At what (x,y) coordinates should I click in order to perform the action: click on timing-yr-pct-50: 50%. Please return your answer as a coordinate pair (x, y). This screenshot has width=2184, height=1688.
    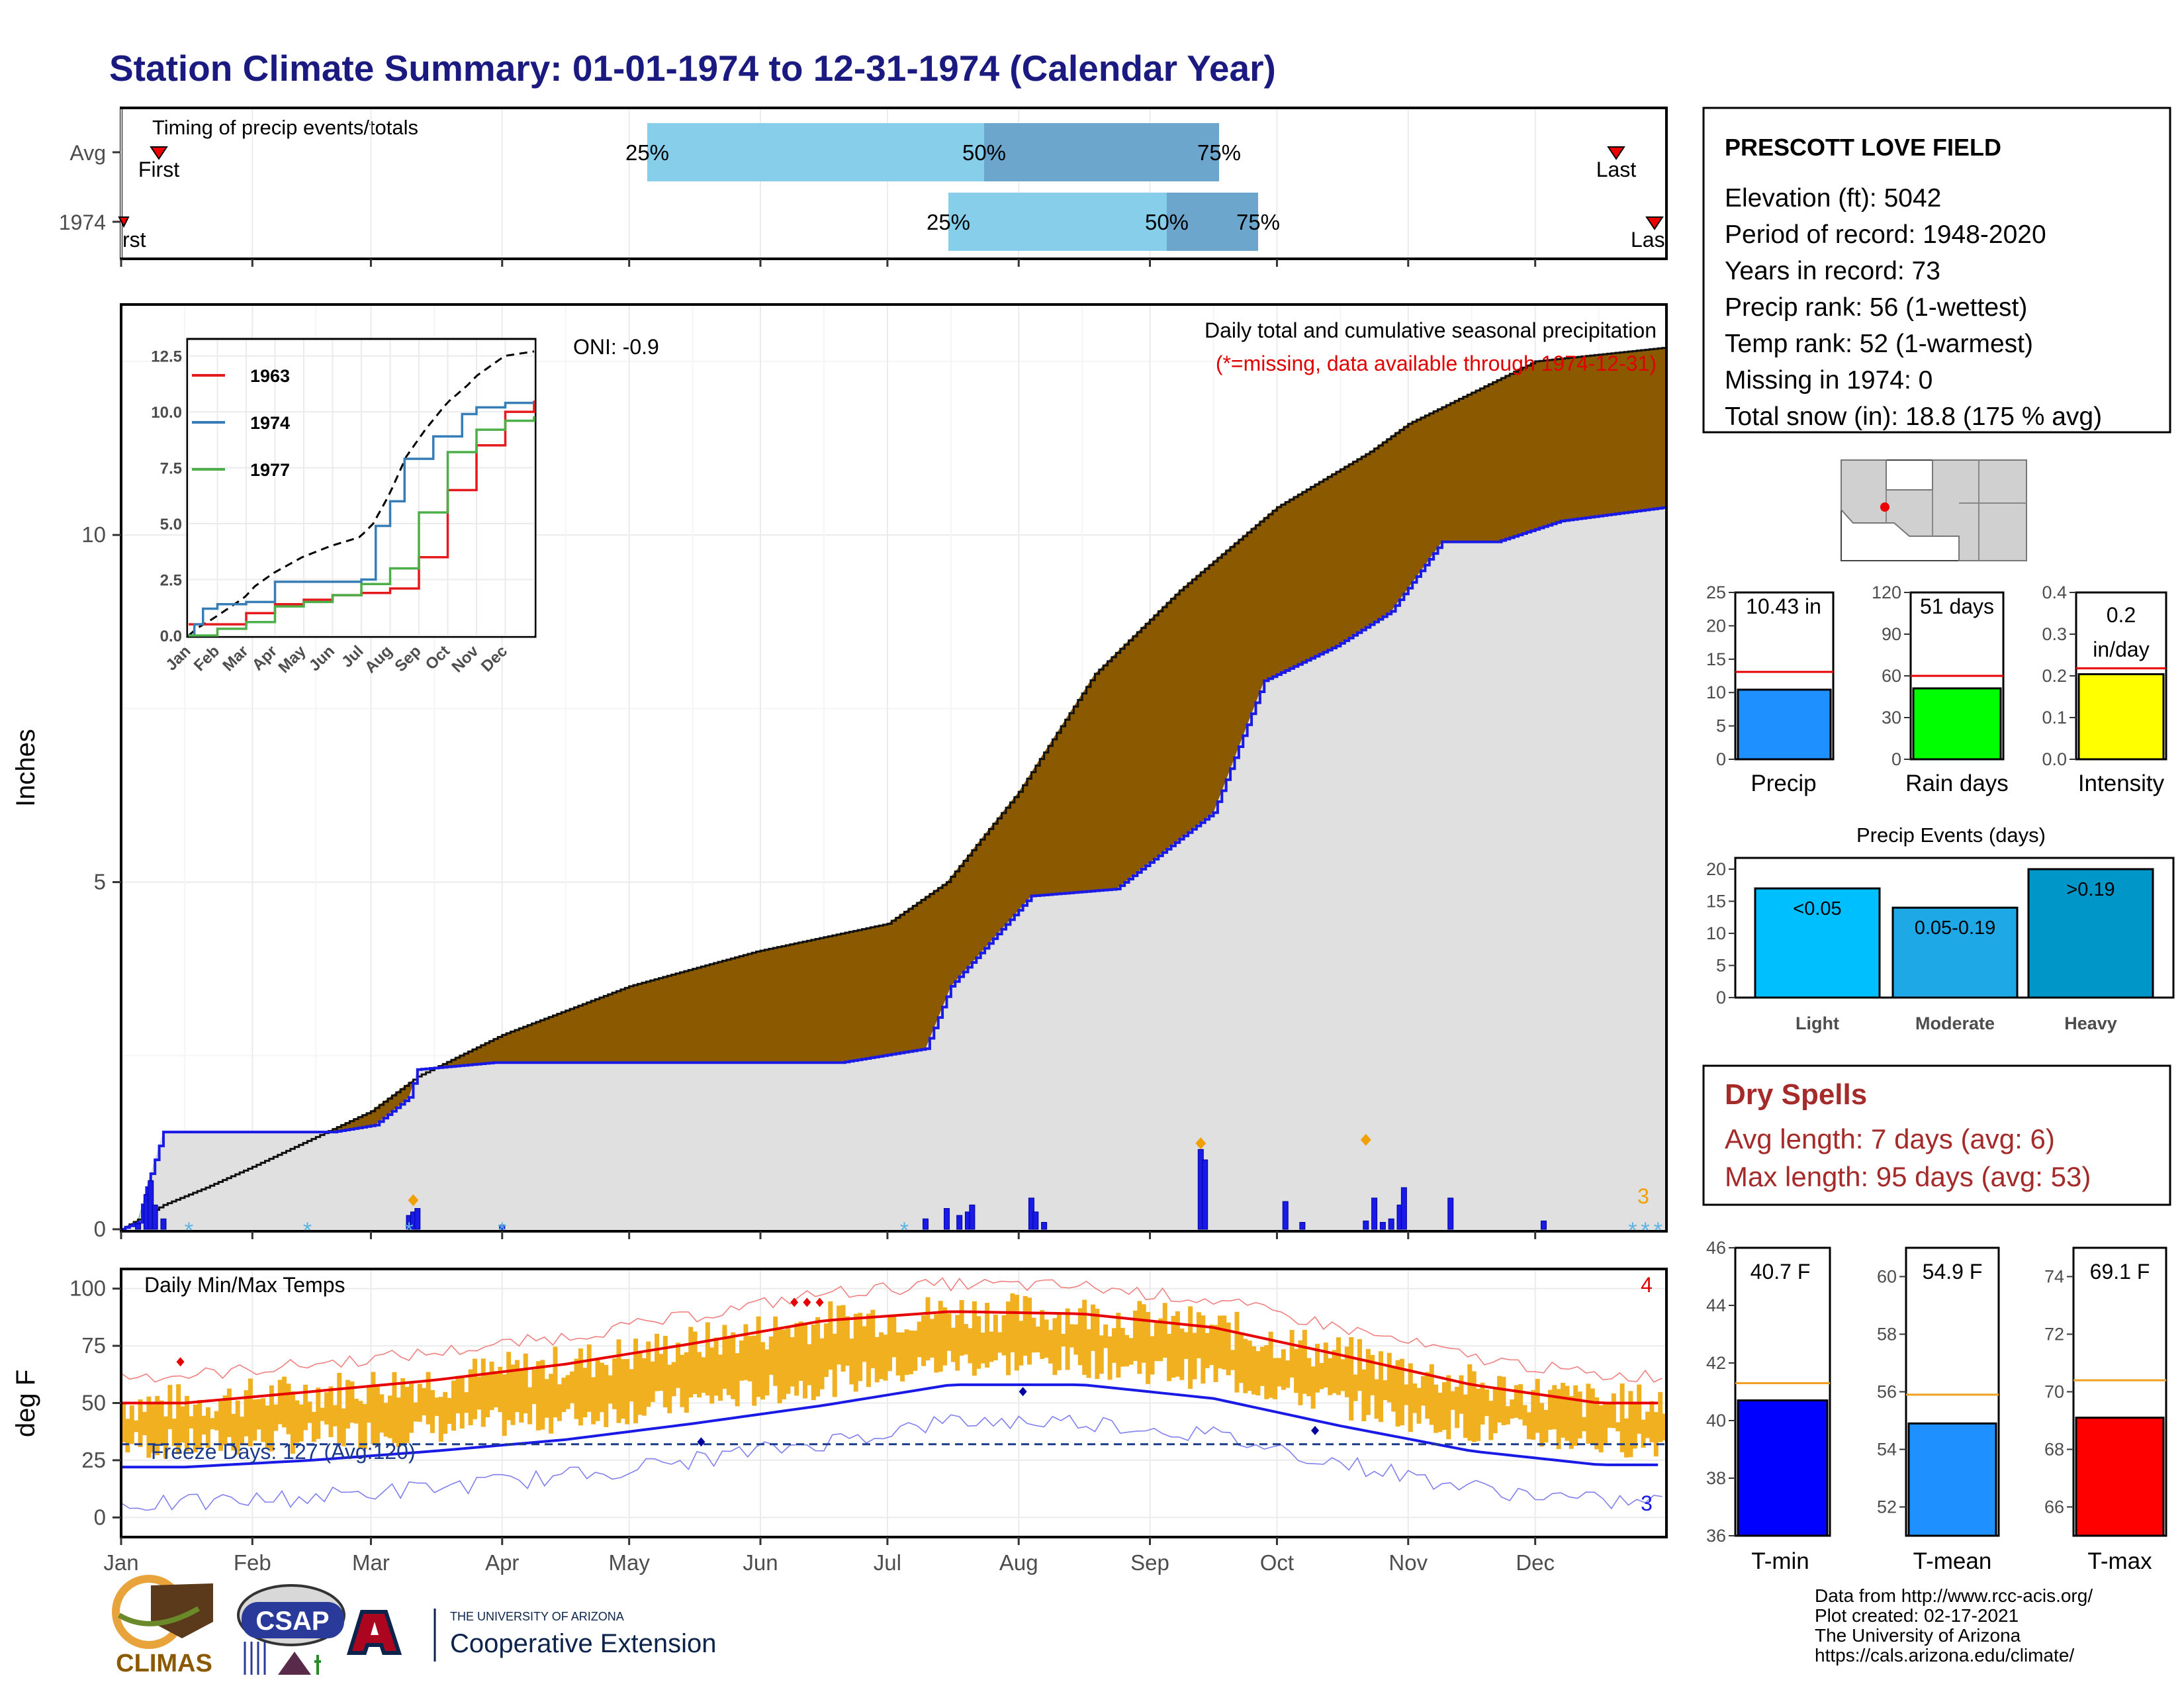
    Looking at the image, I should click on (1167, 222).